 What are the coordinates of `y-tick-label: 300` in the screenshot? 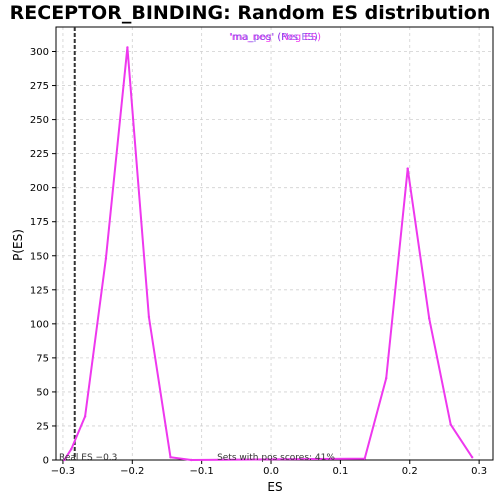 It's located at (39, 52).